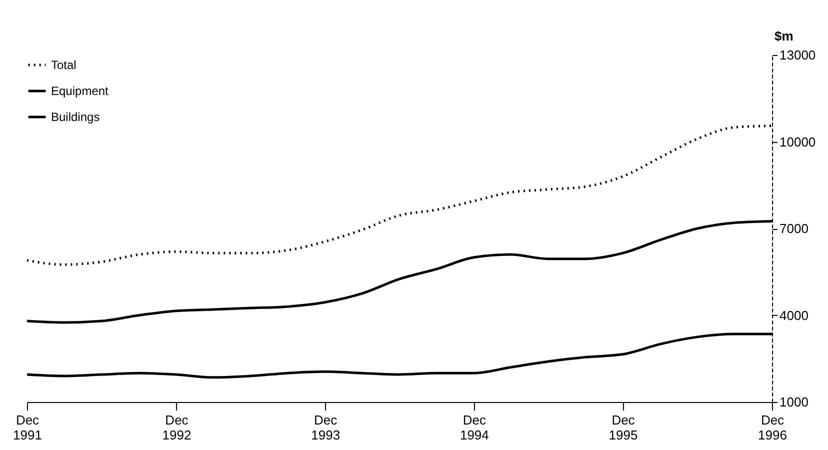 The width and height of the screenshot is (828, 450). I want to click on y-tick-label: 1000, so click(794, 402).